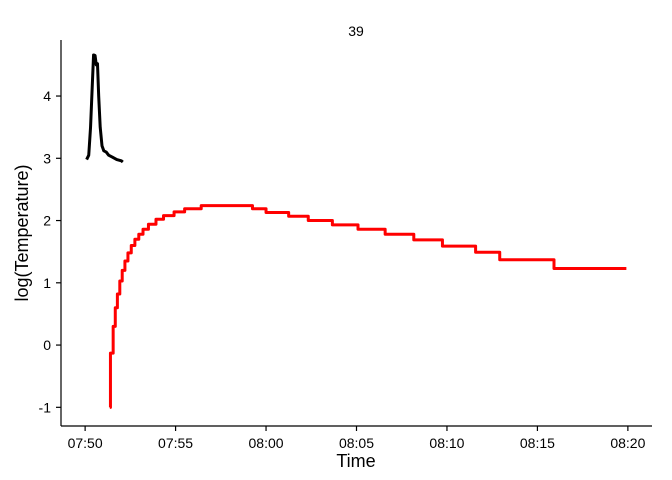 Image resolution: width=672 pixels, height=480 pixels. I want to click on x-tick-label: 08:10, so click(446, 443).